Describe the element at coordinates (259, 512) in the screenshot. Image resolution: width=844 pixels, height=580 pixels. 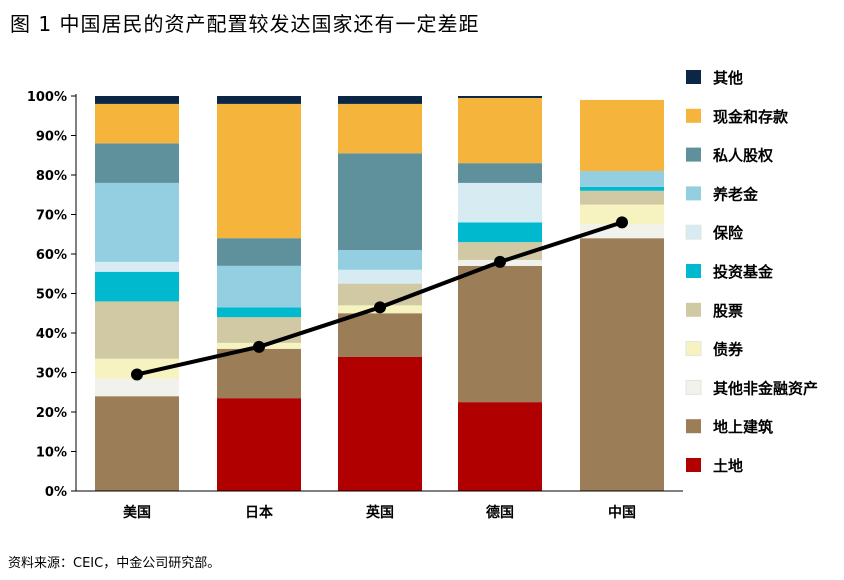
I see `x-tick-label: 日本` at that location.